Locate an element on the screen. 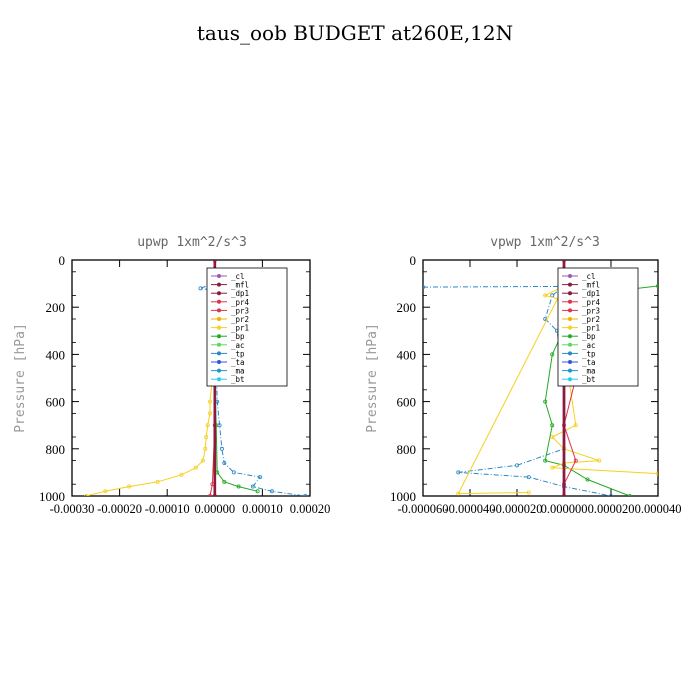  vpwp-legend-label: _dp1 is located at coordinates (591, 293).